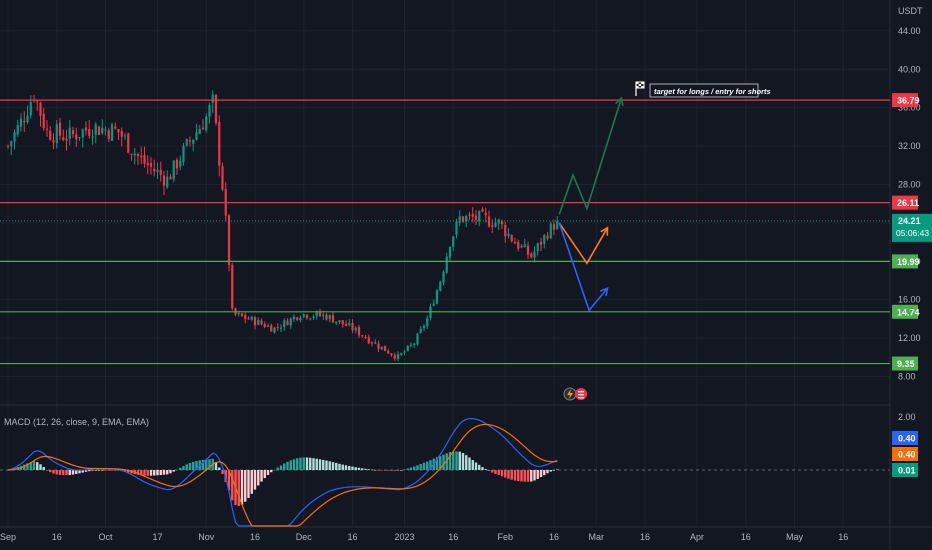  I want to click on projection-paths, so click(591, 204).